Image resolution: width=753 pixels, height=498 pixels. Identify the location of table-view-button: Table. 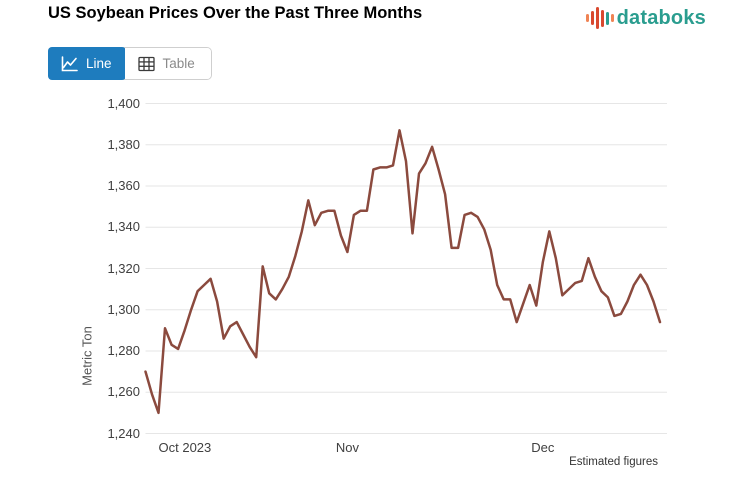
(167, 63).